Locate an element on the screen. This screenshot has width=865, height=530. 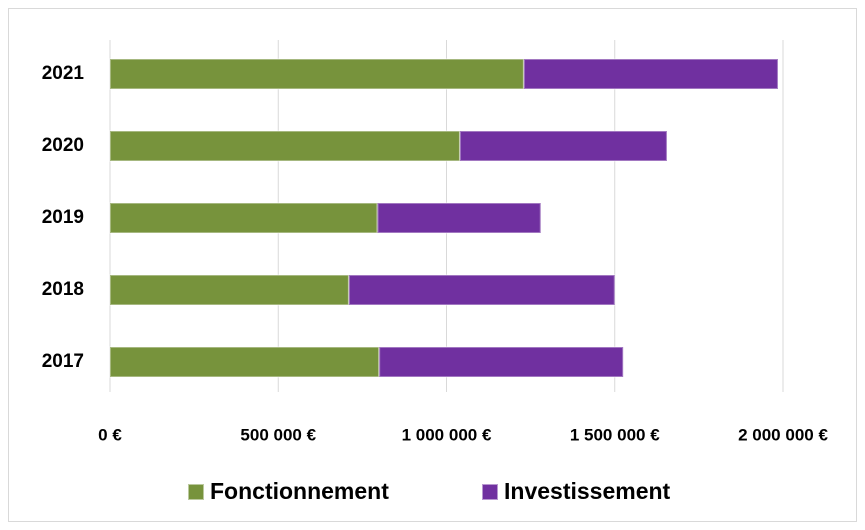
y-tick-label: 2017 is located at coordinates (63, 361).